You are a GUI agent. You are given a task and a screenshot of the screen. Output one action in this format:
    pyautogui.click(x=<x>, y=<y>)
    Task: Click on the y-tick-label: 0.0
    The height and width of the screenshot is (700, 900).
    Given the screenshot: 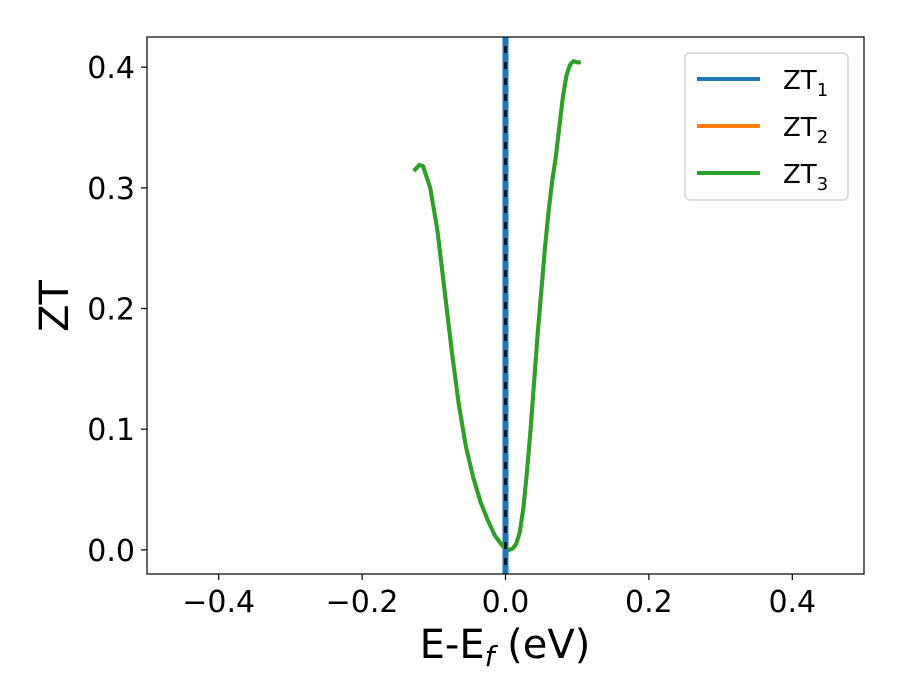 What is the action you would take?
    pyautogui.click(x=111, y=551)
    